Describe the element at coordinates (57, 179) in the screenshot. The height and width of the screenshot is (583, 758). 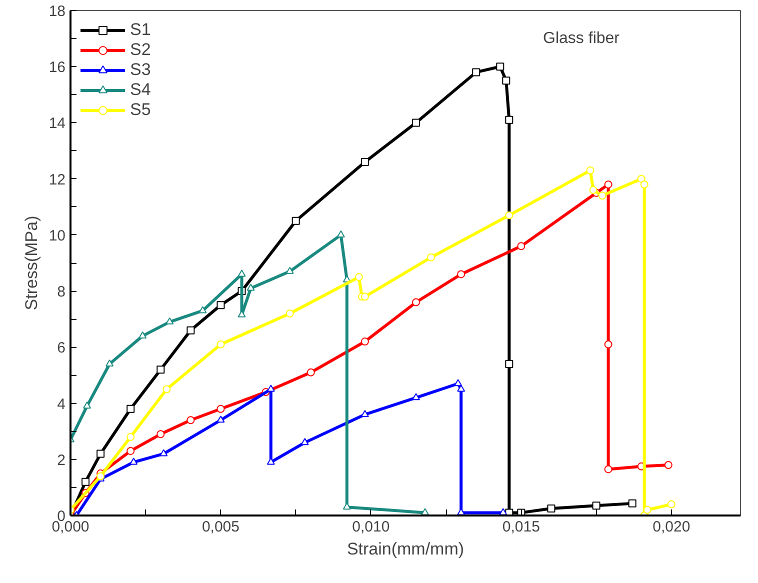
I see `y-tick-label: 12` at that location.